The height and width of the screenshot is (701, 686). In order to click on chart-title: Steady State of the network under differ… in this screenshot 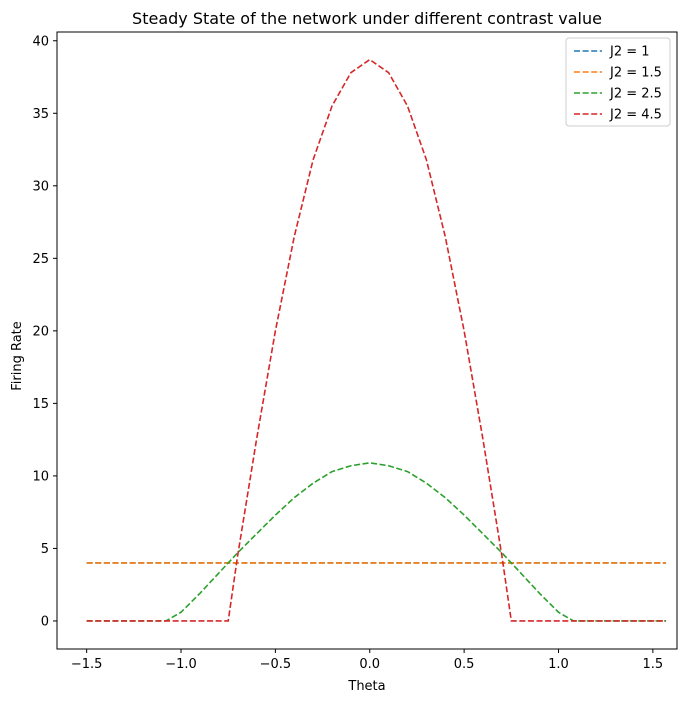, I will do `click(367, 18)`.